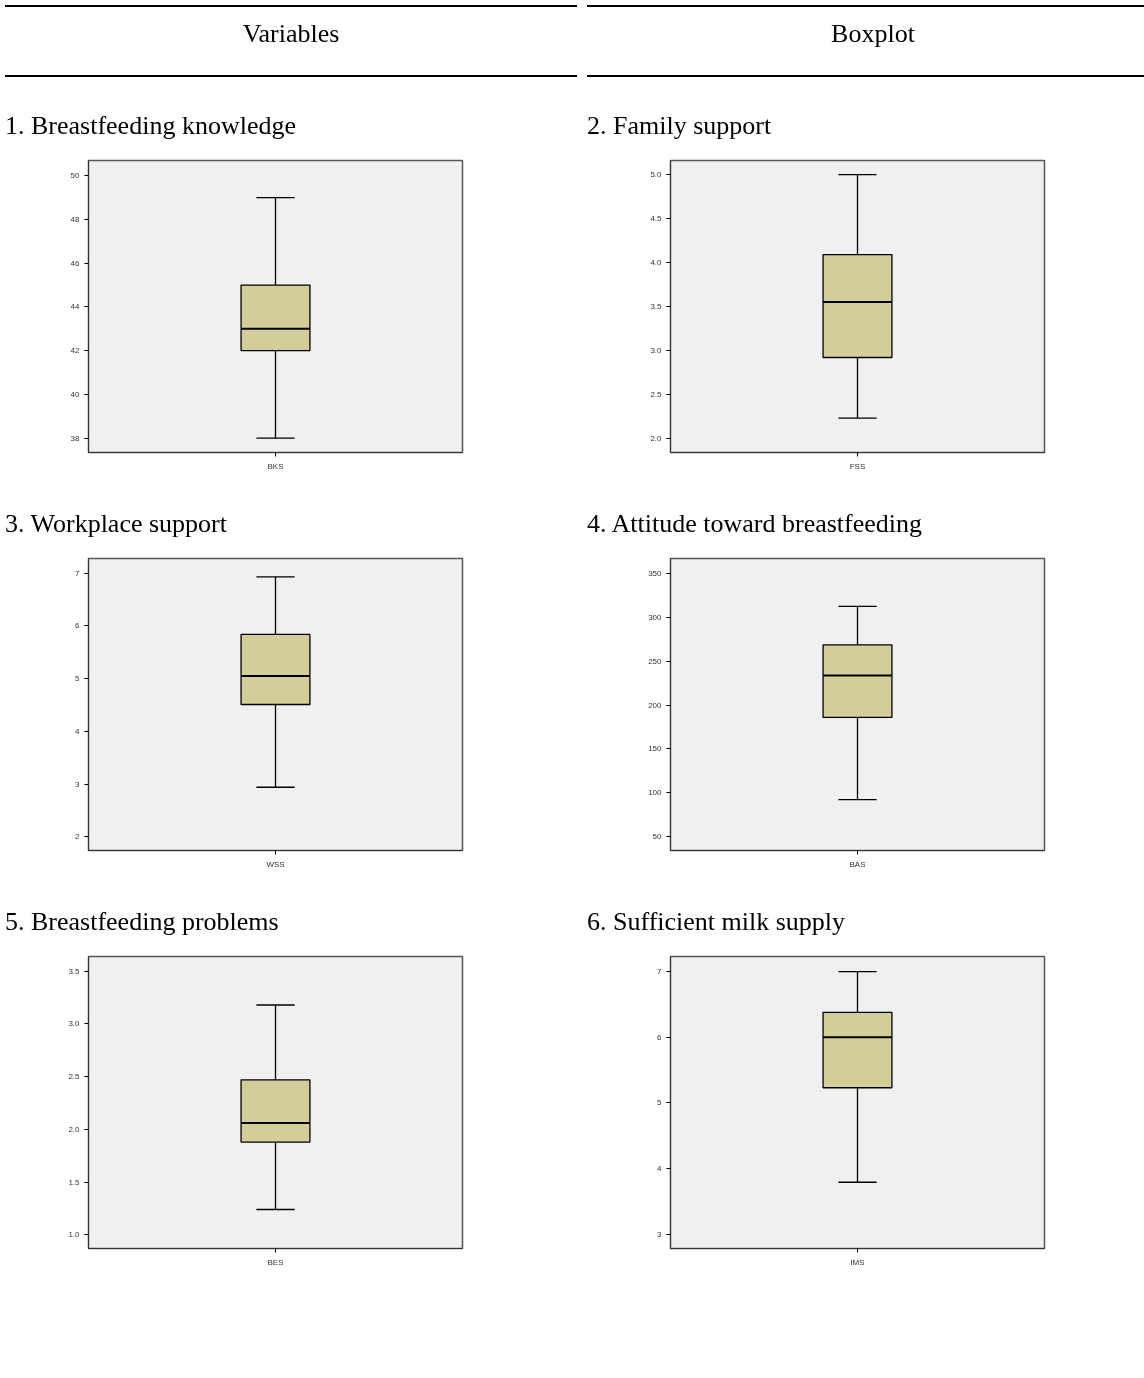  Describe the element at coordinates (75, 394) in the screenshot. I see `y-tick-label: 40` at that location.